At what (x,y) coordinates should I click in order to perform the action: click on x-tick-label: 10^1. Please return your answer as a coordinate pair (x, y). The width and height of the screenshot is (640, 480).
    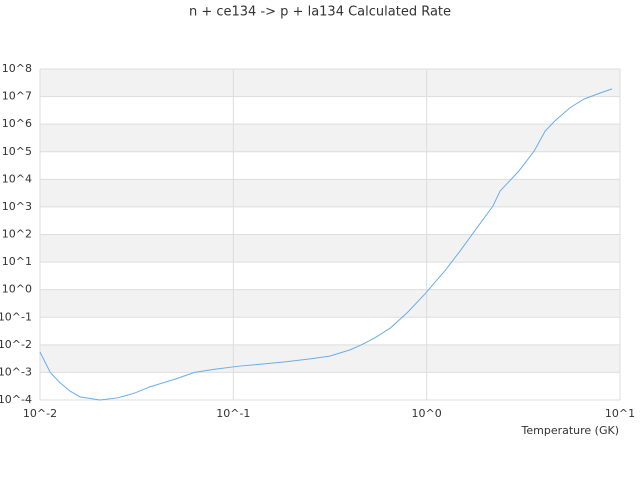
    Looking at the image, I should click on (620, 413).